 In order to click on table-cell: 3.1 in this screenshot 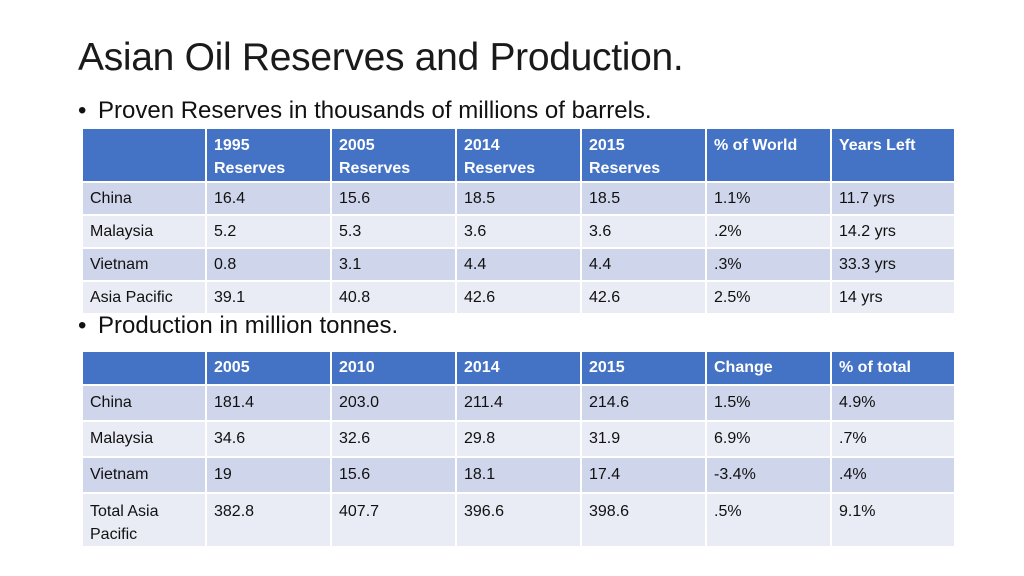, I will do `click(393, 264)`.